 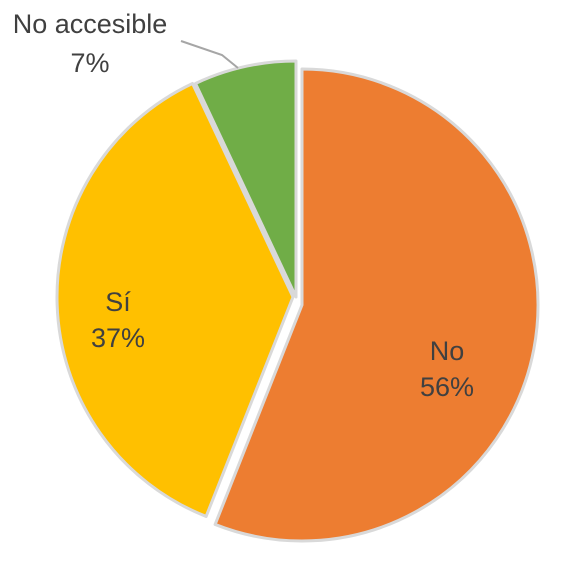 What do you see at coordinates (90, 24) in the screenshot?
I see `slice-category-label-no-accesible: No accesible` at bounding box center [90, 24].